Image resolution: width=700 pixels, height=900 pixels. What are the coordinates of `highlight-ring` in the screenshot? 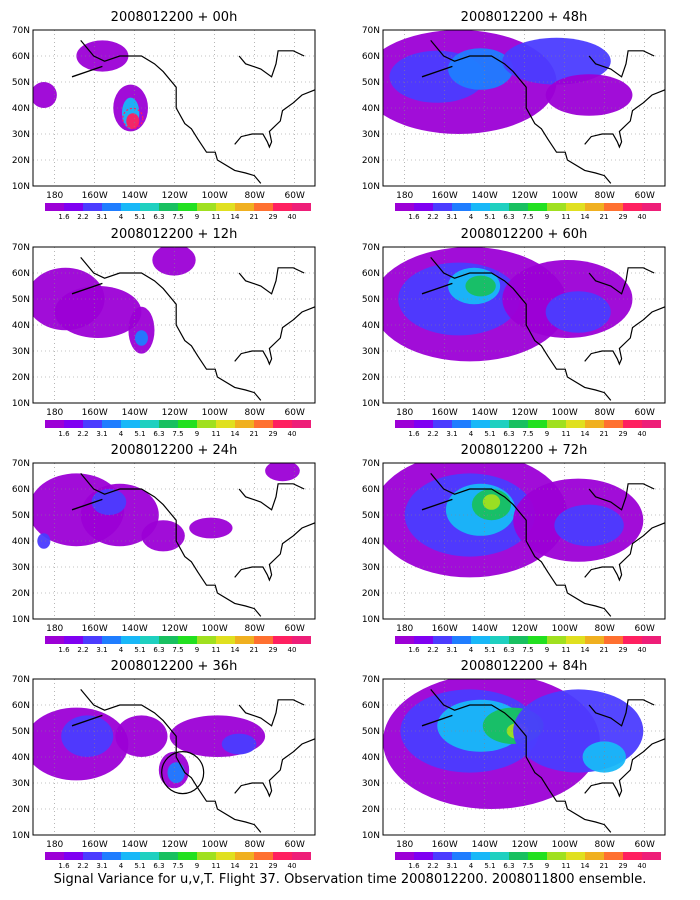 It's located at (183, 772).